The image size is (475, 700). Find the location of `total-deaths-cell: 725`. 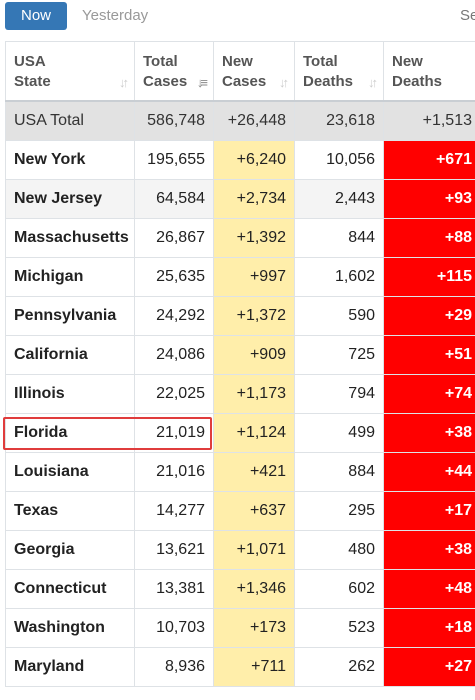

total-deaths-cell: 725 is located at coordinates (339, 355).